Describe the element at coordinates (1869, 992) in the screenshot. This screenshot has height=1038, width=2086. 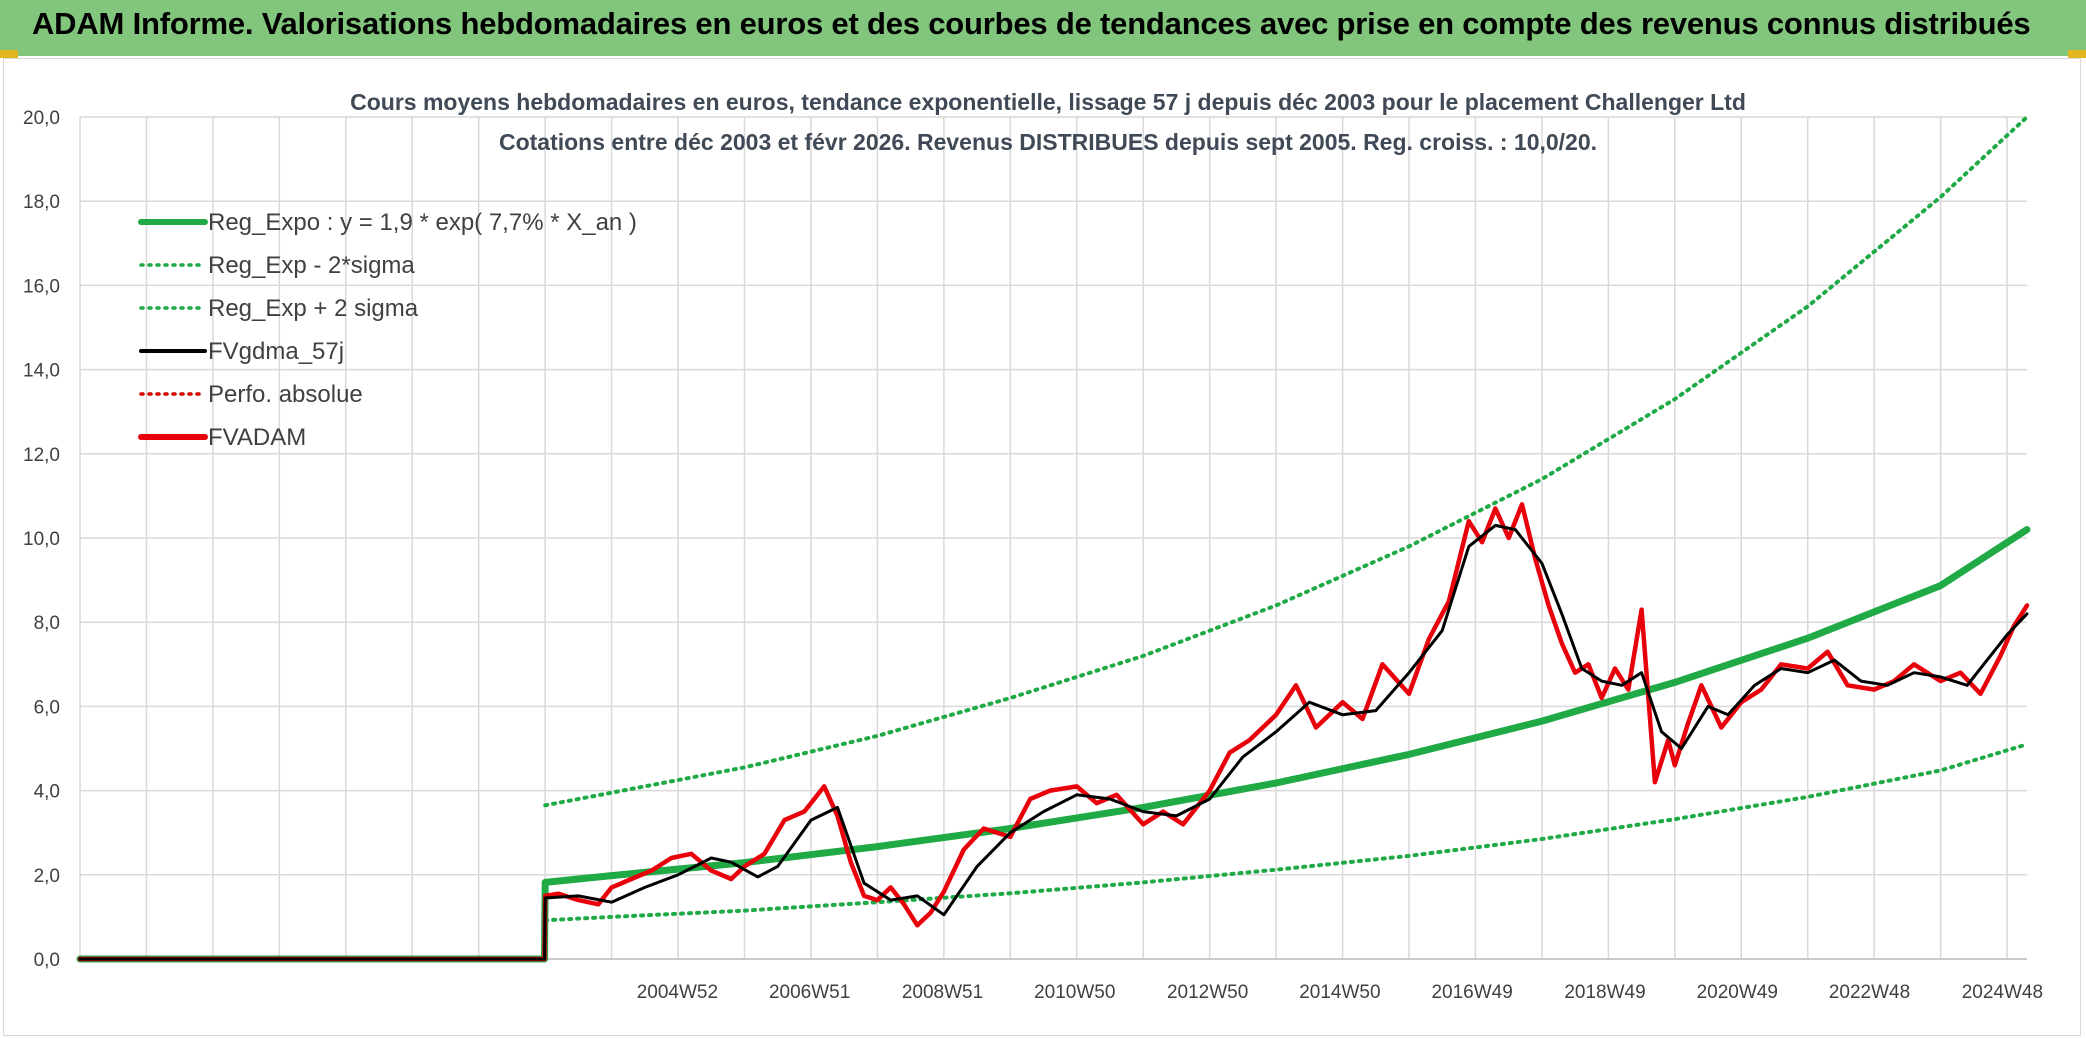
I see `x-tick-label: 2022W48` at that location.